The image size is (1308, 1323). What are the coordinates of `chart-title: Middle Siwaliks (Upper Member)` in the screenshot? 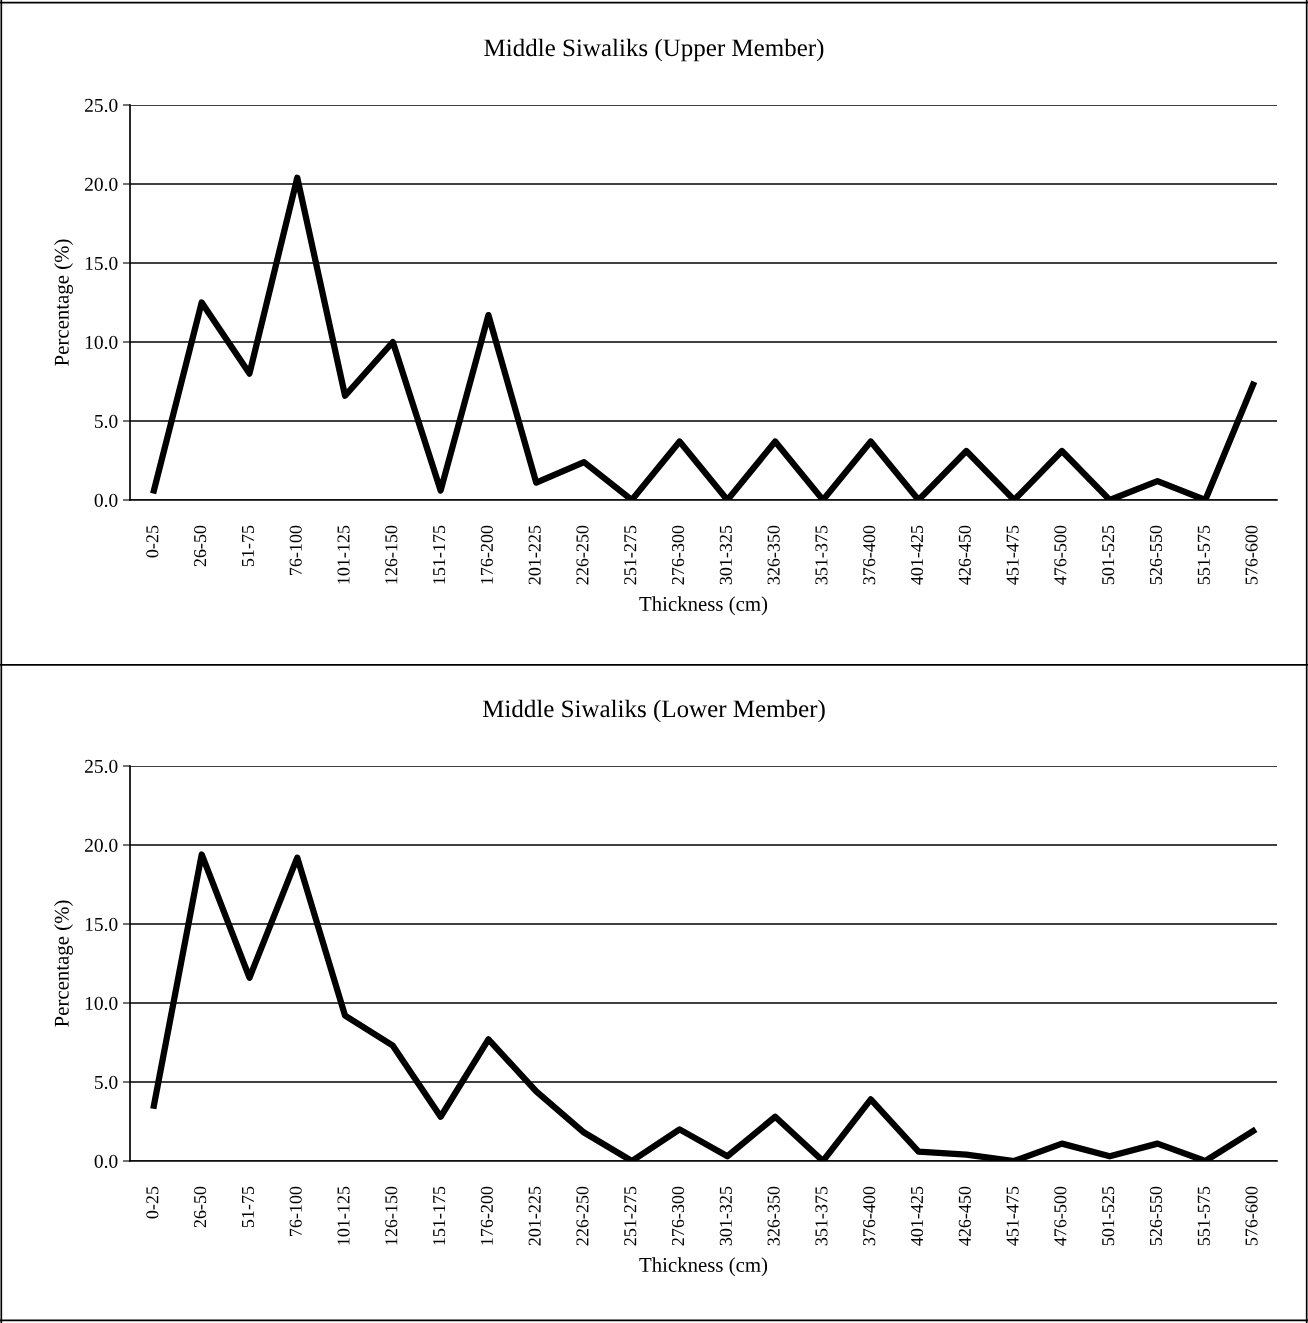 It's located at (654, 50).